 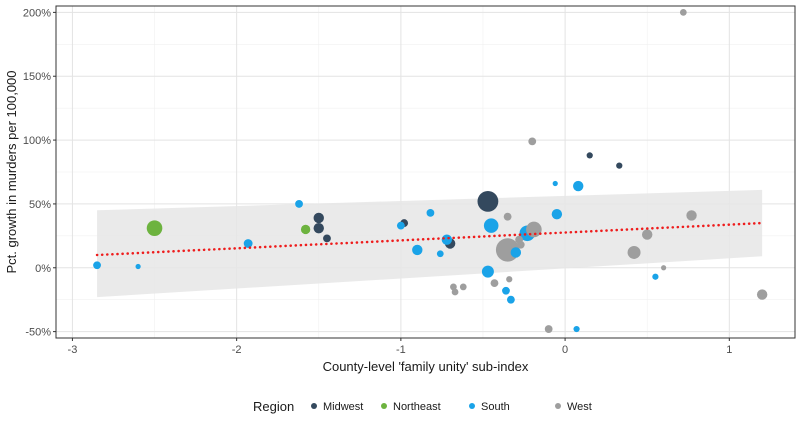 What do you see at coordinates (11, 171) in the screenshot?
I see `y-axis-title: Pct. growth in murders per 100,000` at bounding box center [11, 171].